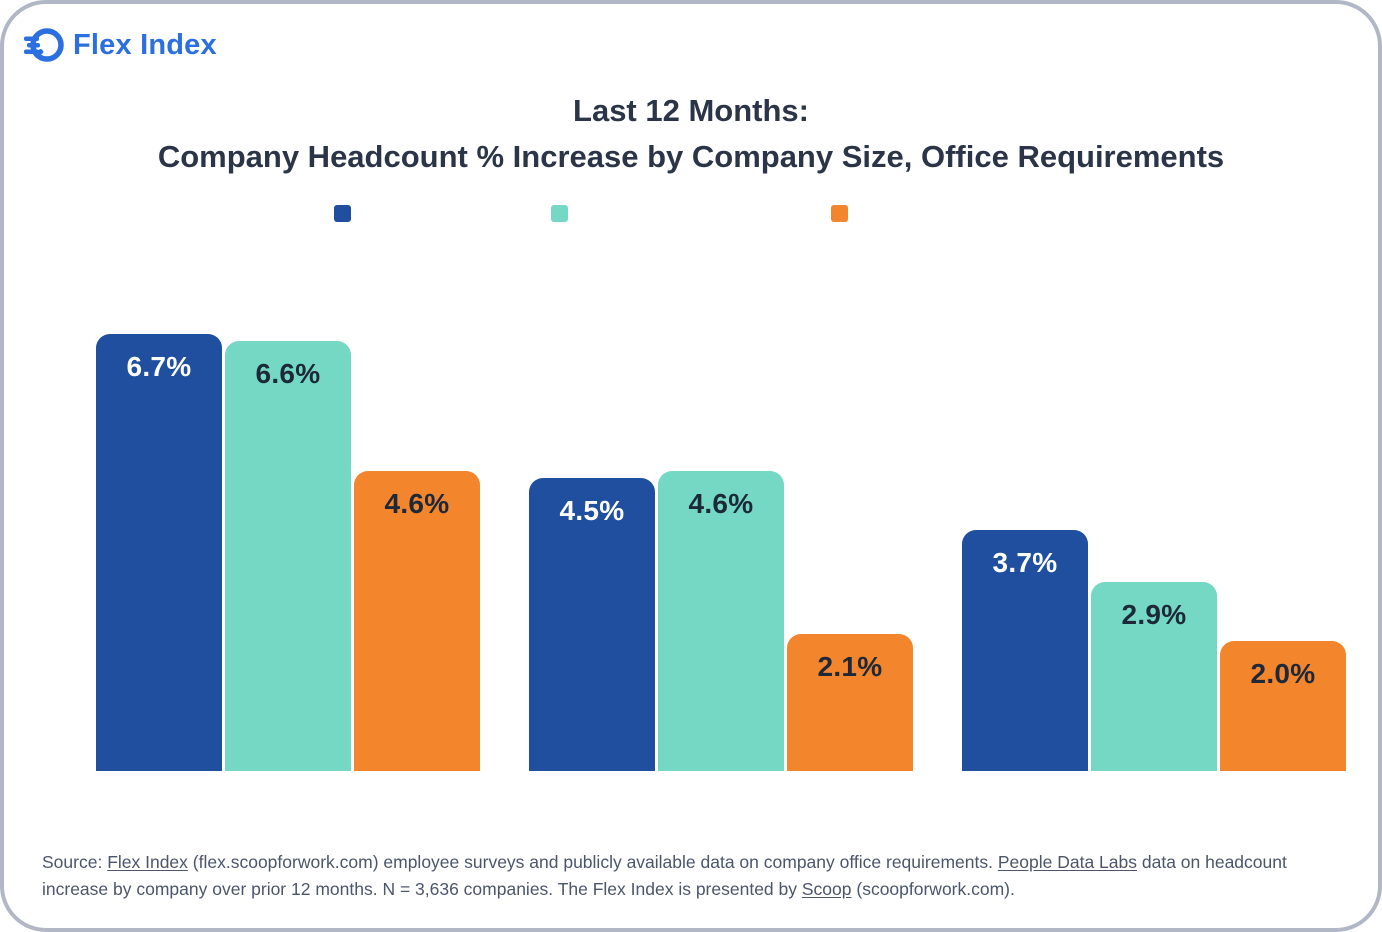 The image size is (1382, 932). I want to click on source-link-people-data-labs: People Data Labs, so click(1067, 862).